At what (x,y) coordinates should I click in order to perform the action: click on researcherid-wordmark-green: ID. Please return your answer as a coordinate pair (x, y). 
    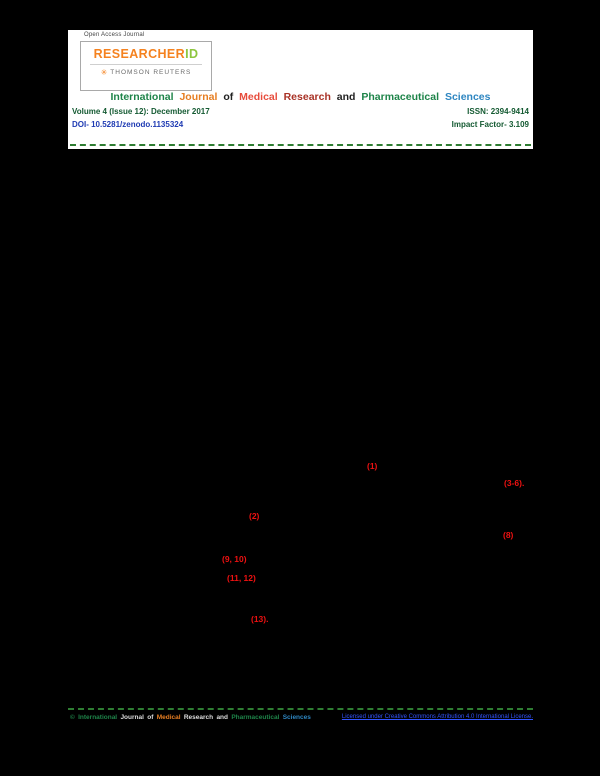
    Looking at the image, I should click on (192, 54).